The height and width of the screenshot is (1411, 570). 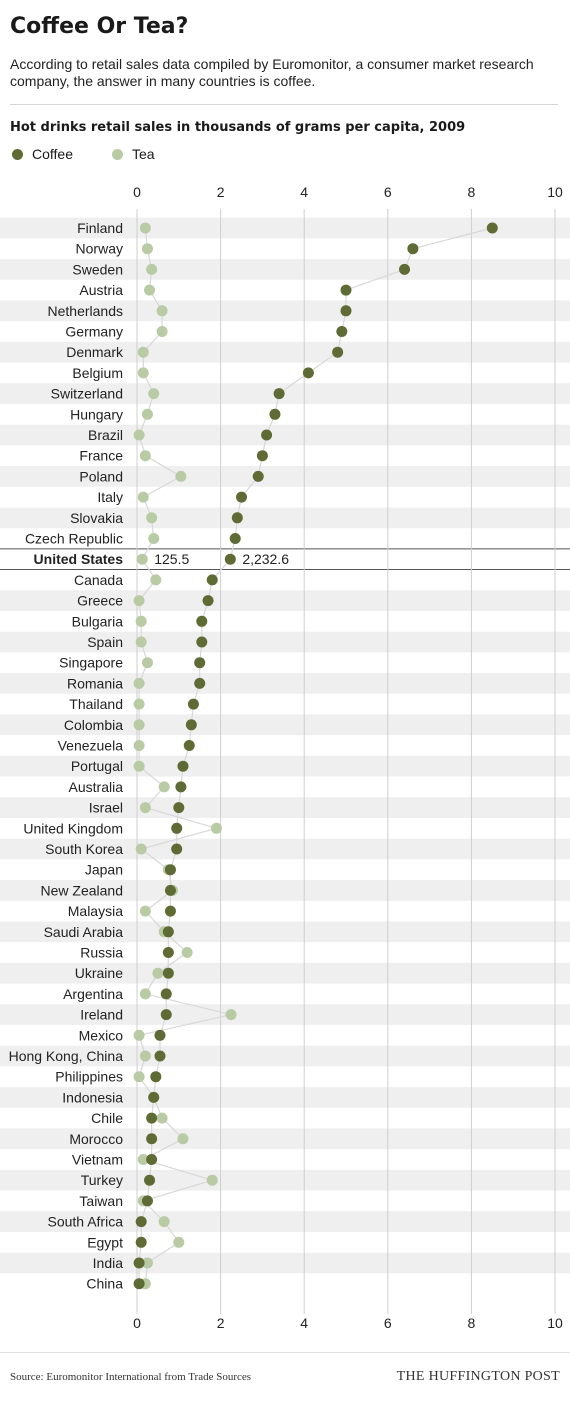 What do you see at coordinates (97, 766) in the screenshot?
I see `country-label-portugal: Portugal` at bounding box center [97, 766].